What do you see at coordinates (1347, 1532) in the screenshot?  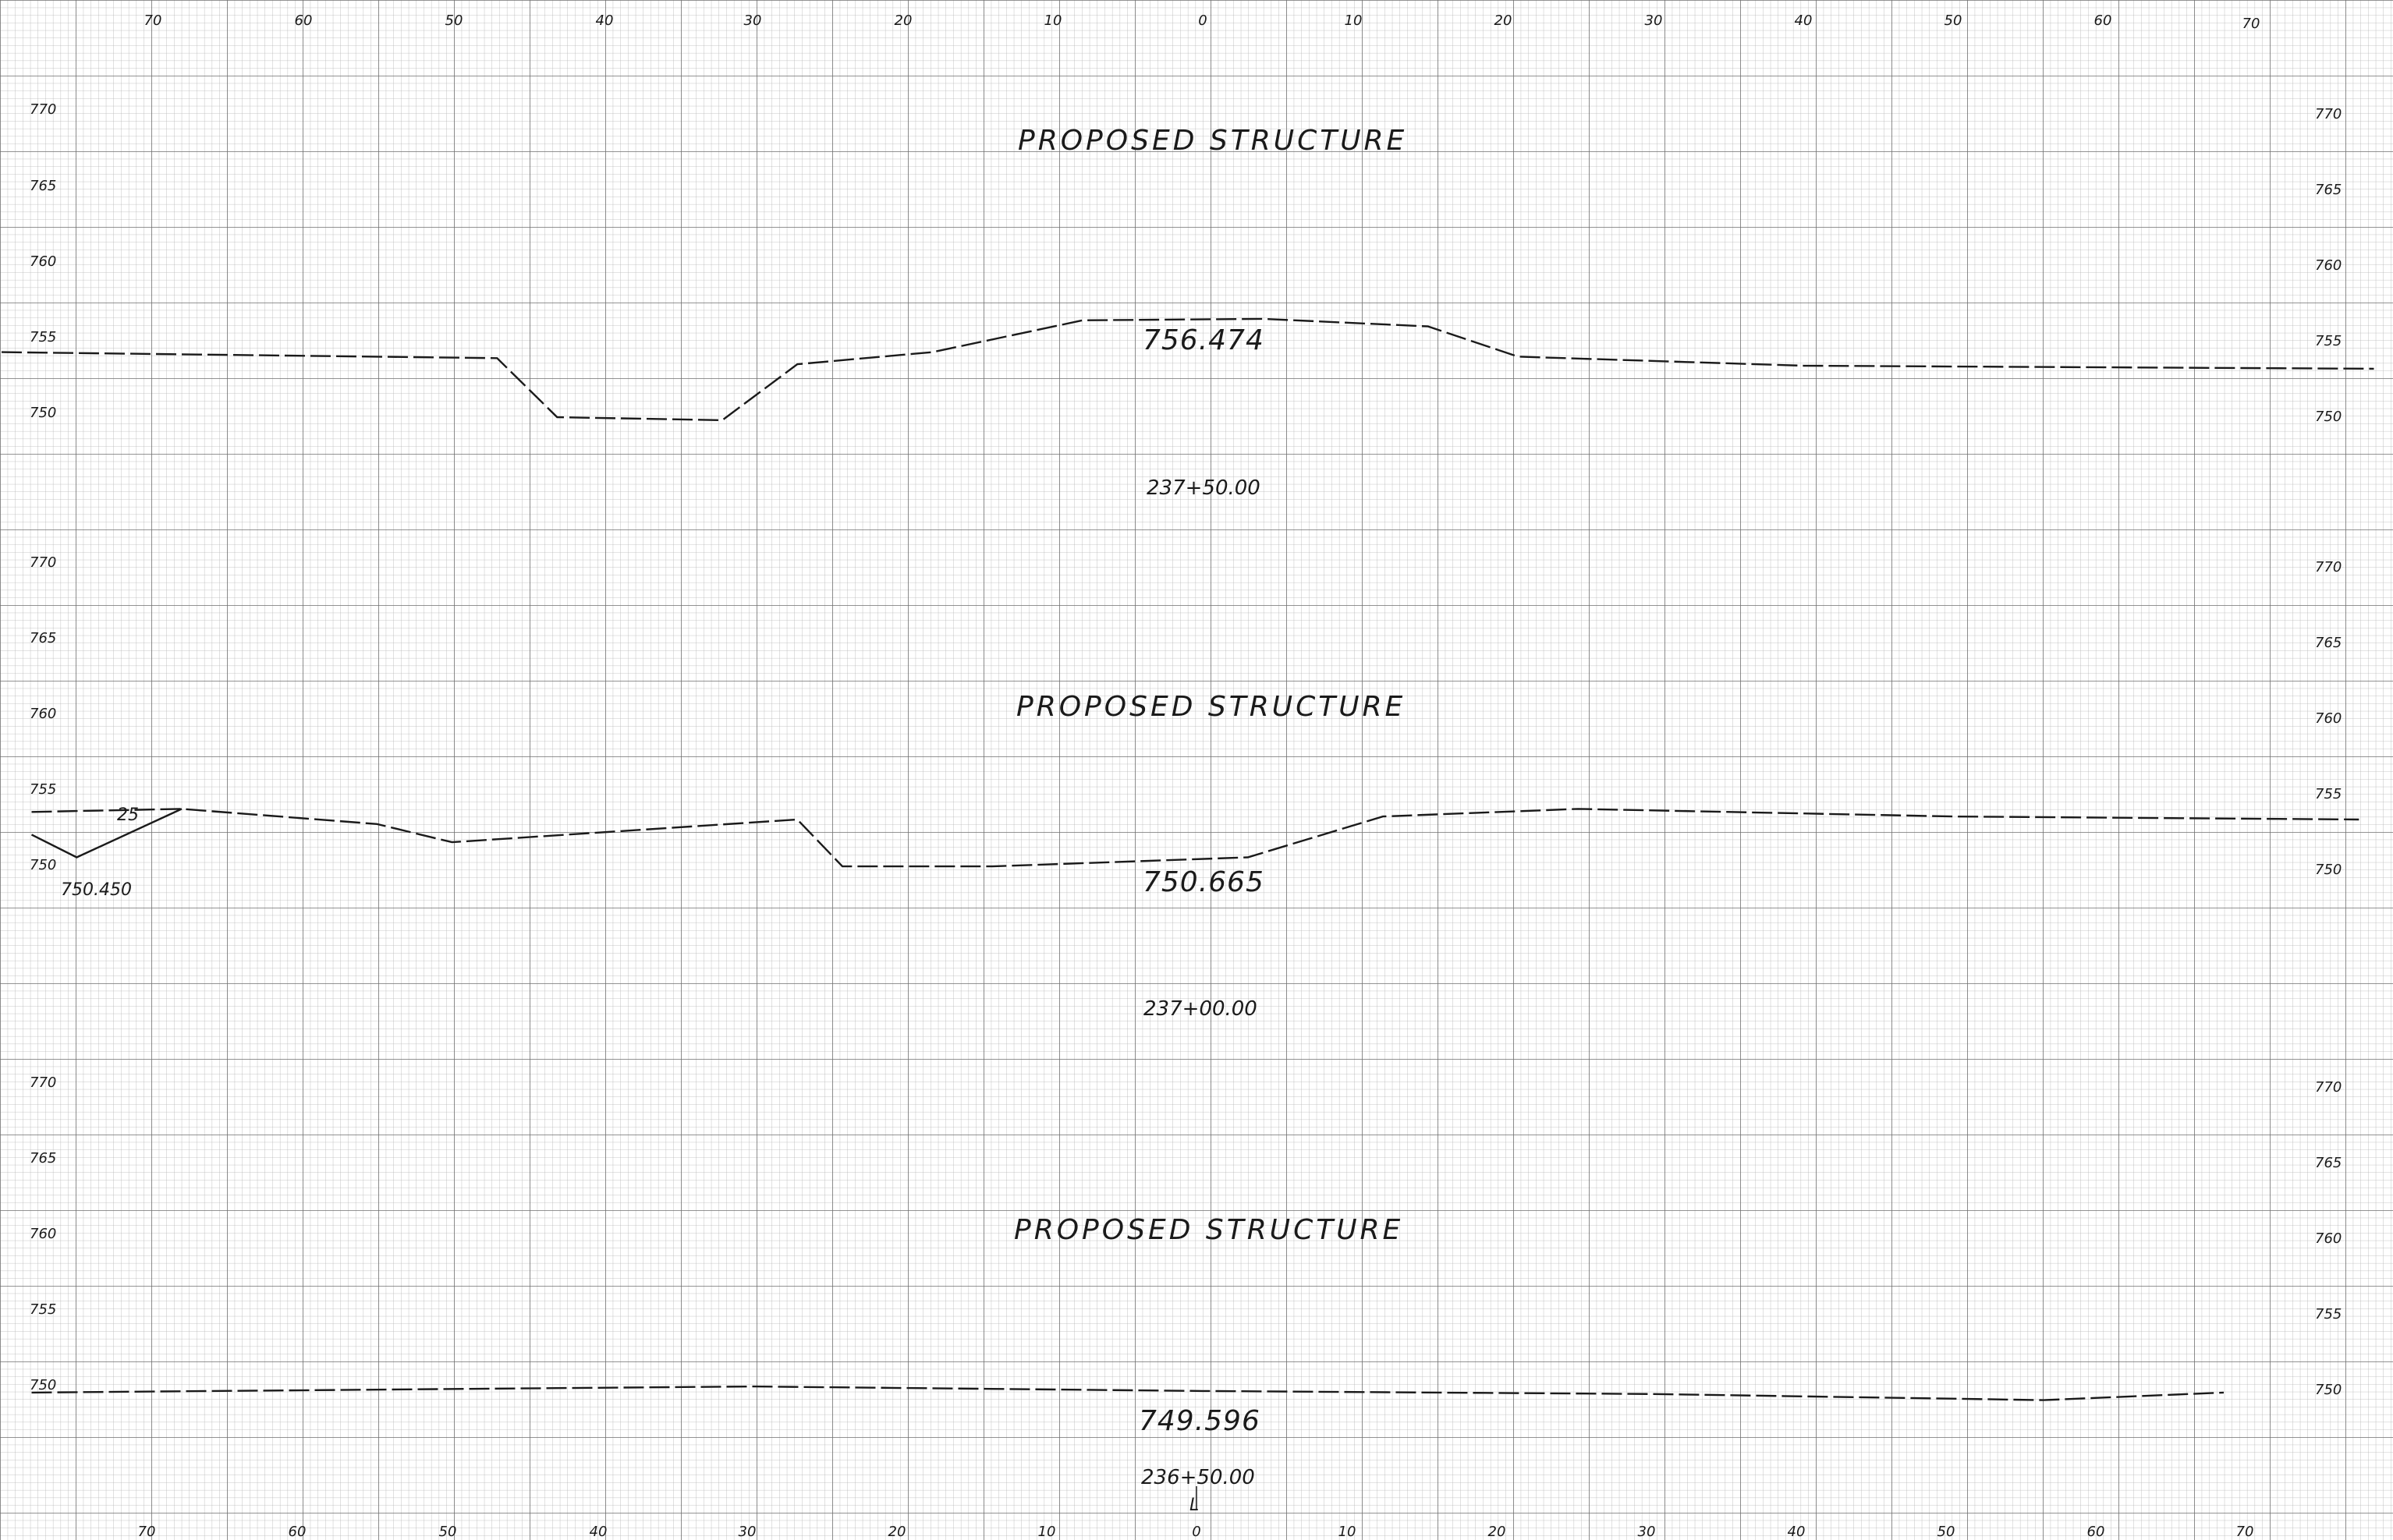 I see `bottom-axis-right-10: 10` at bounding box center [1347, 1532].